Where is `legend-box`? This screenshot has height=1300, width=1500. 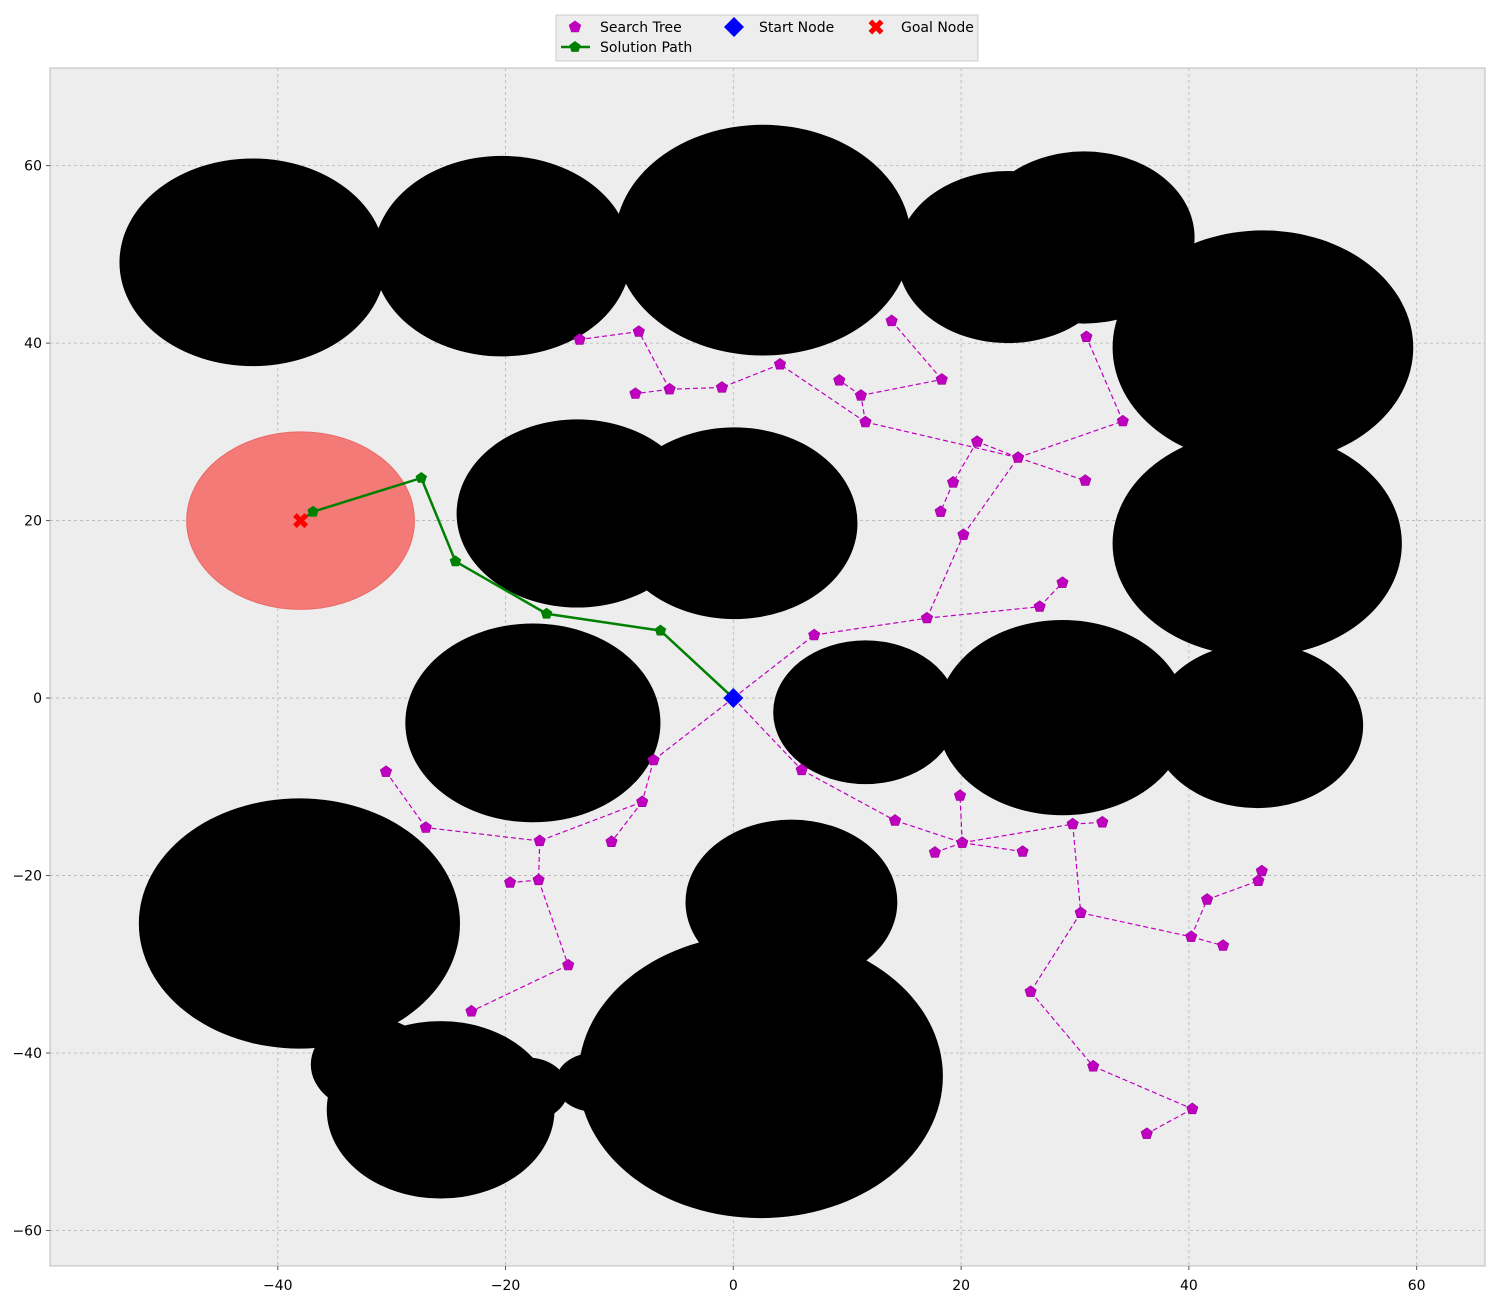 legend-box is located at coordinates (767, 38).